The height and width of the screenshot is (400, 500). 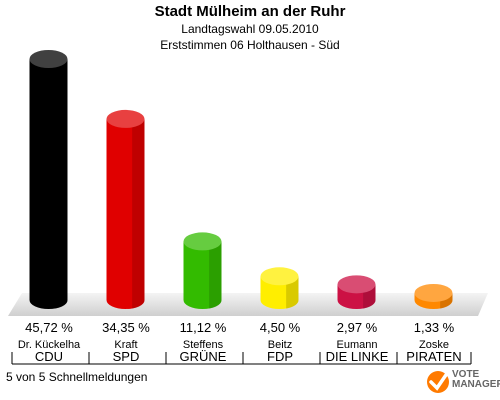 What do you see at coordinates (203, 356) in the screenshot?
I see `category-label-gr-ne: GRÜNE` at bounding box center [203, 356].